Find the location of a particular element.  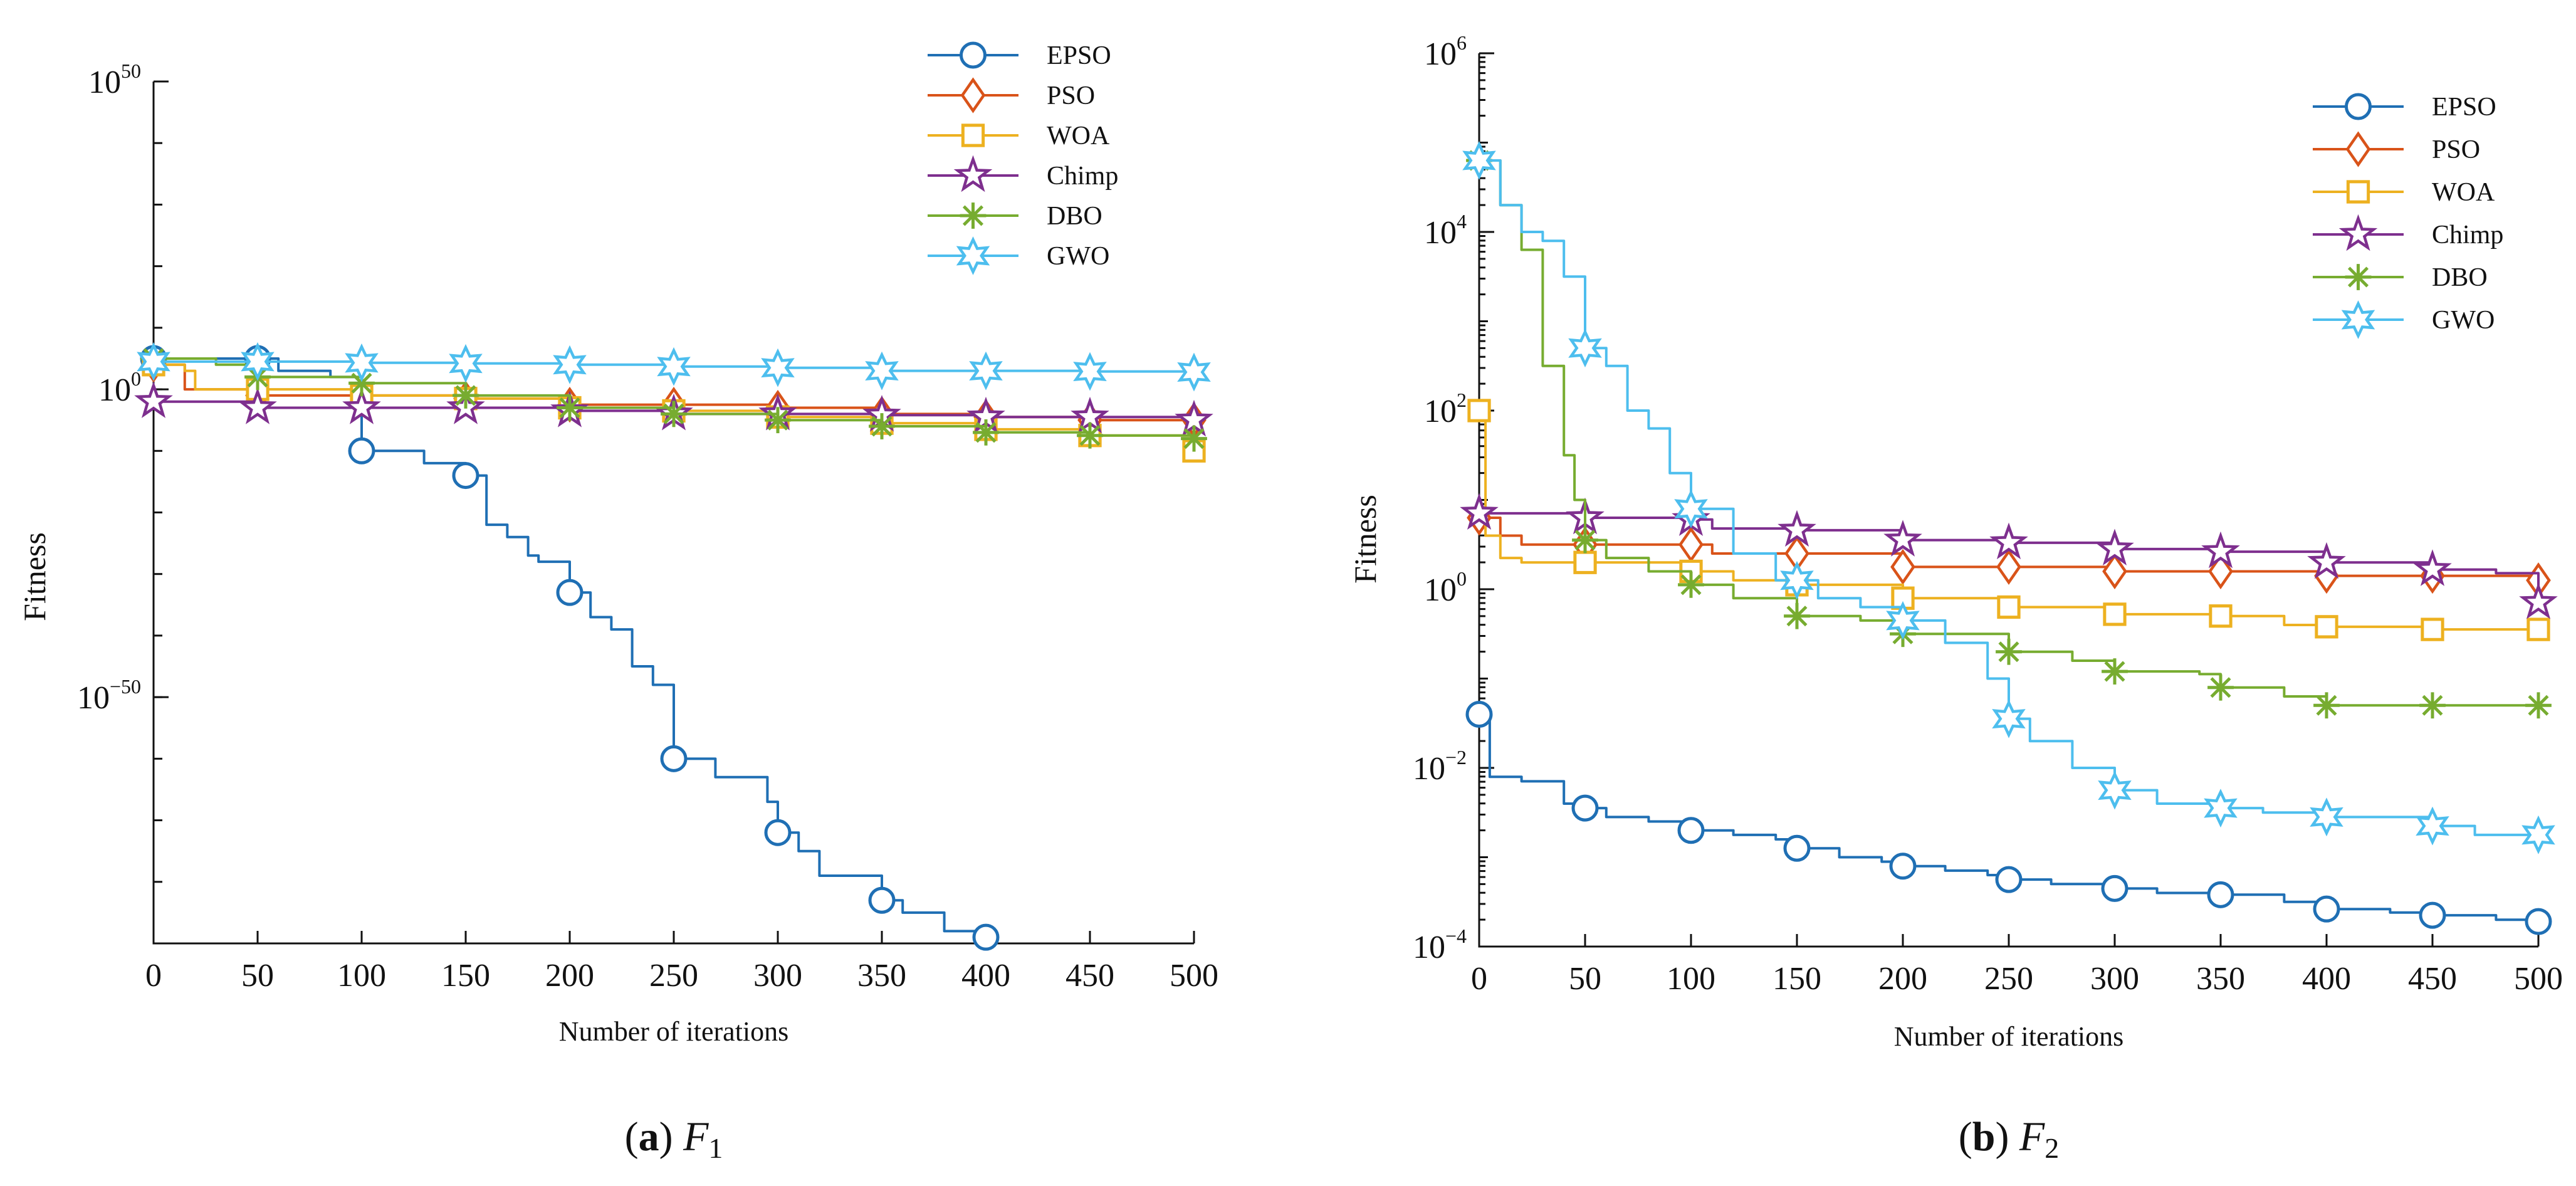

x-tick-label-a: 50 is located at coordinates (257, 976).